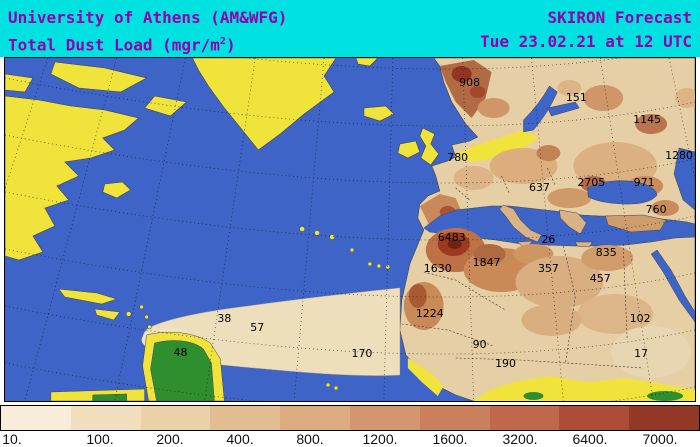 The height and width of the screenshot is (447, 700). I want to click on dust-value-label: 102, so click(640, 318).